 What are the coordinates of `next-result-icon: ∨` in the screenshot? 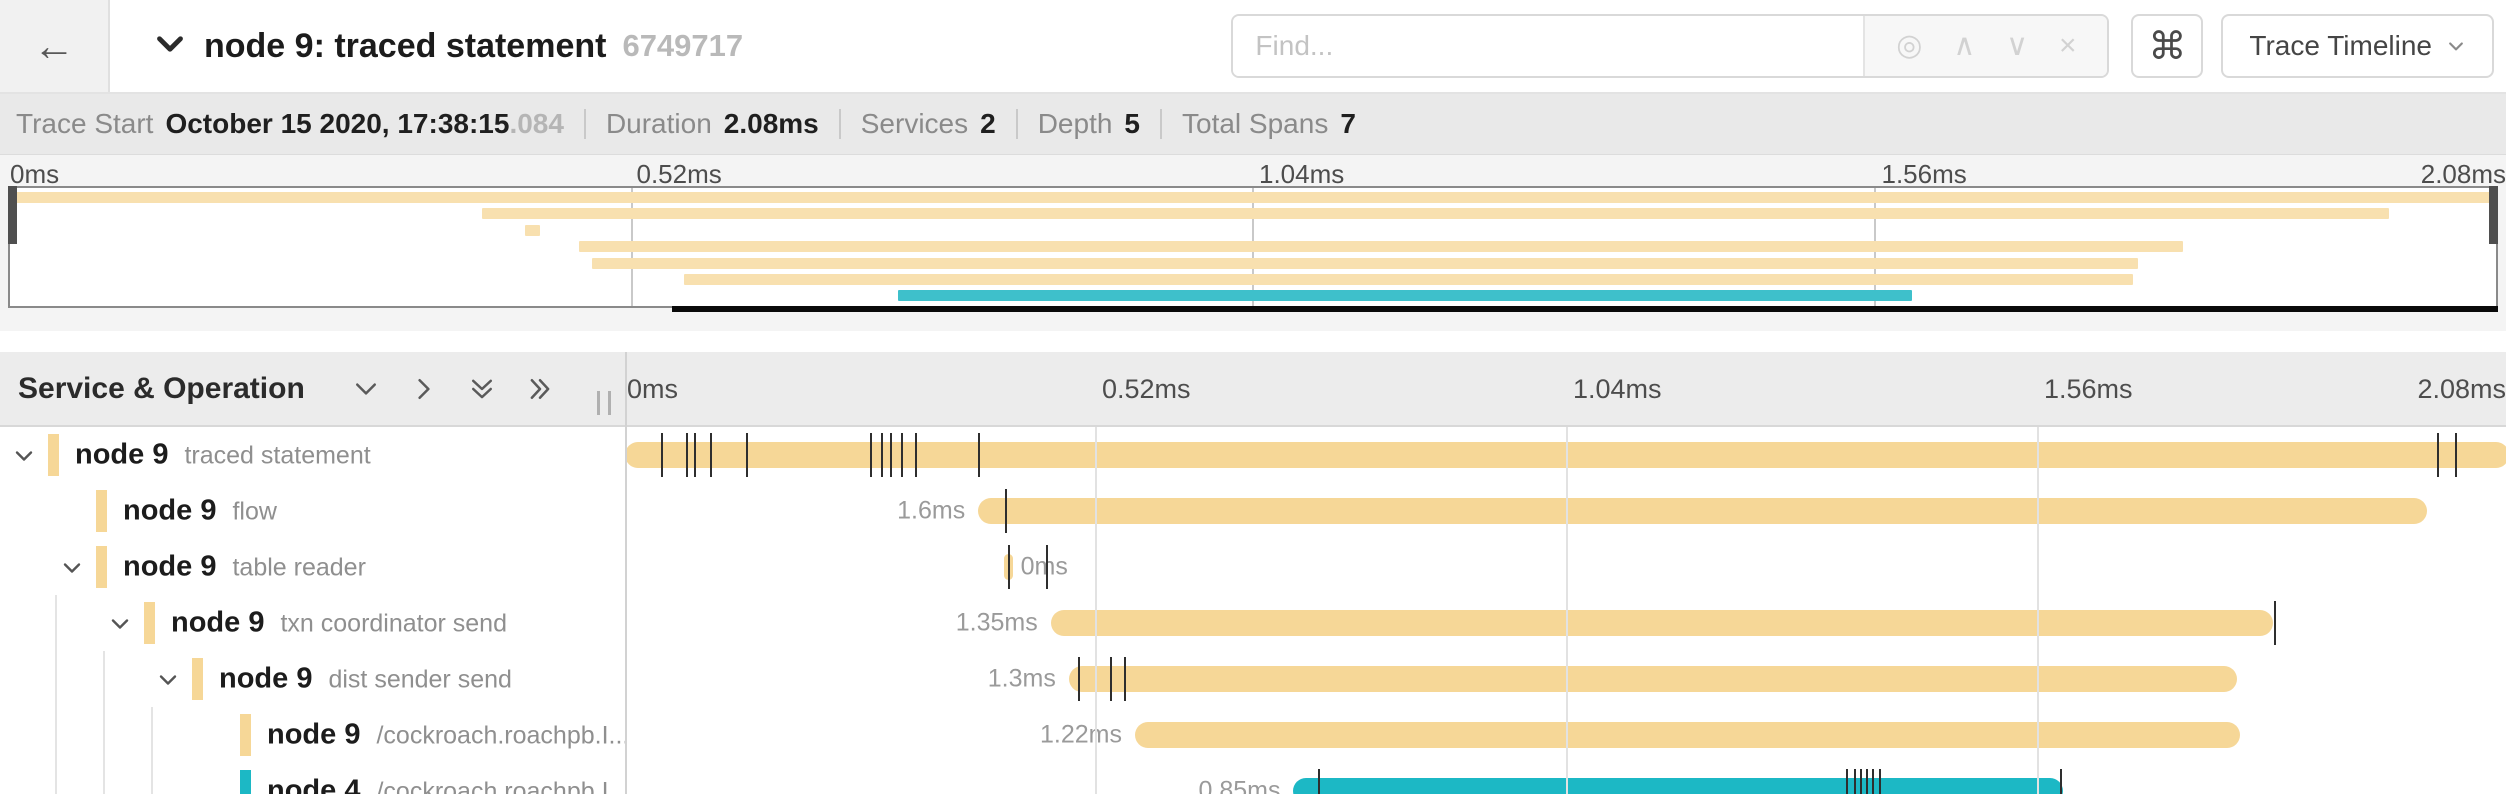 It's located at (2017, 45).